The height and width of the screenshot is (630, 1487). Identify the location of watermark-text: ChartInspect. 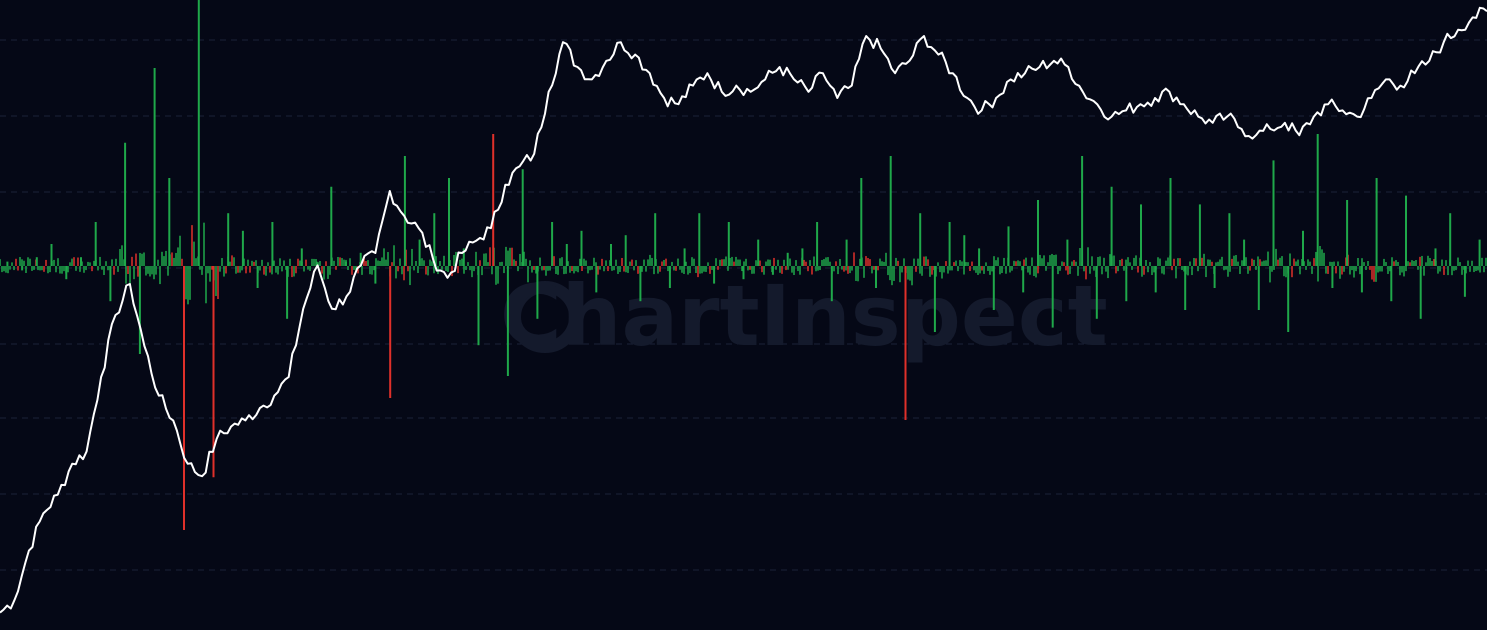
(804, 316).